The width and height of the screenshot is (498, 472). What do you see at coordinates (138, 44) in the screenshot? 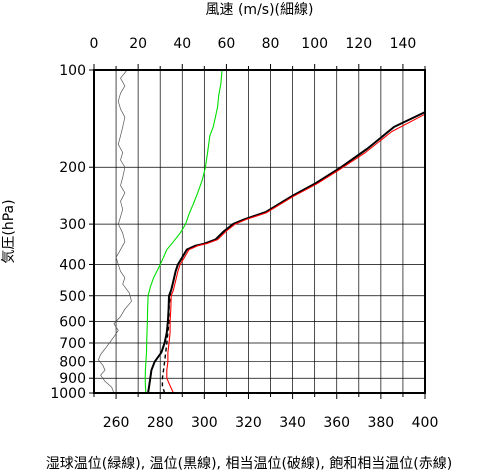
I see `top-tick-label: 20` at bounding box center [138, 44].